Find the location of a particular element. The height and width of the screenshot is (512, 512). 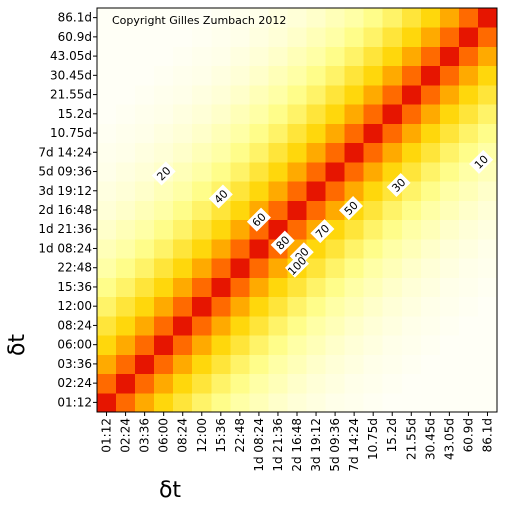

y-tick-label: 01:12 is located at coordinates (74, 402).